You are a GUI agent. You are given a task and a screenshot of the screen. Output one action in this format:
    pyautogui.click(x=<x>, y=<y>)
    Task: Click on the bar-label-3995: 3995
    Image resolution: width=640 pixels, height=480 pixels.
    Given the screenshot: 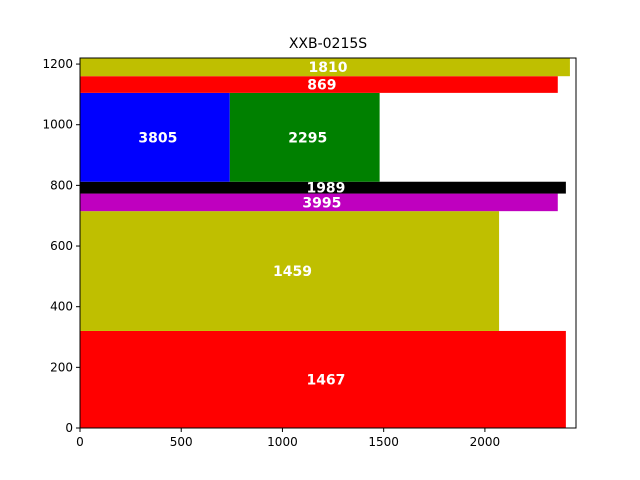 What is the action you would take?
    pyautogui.click(x=321, y=203)
    